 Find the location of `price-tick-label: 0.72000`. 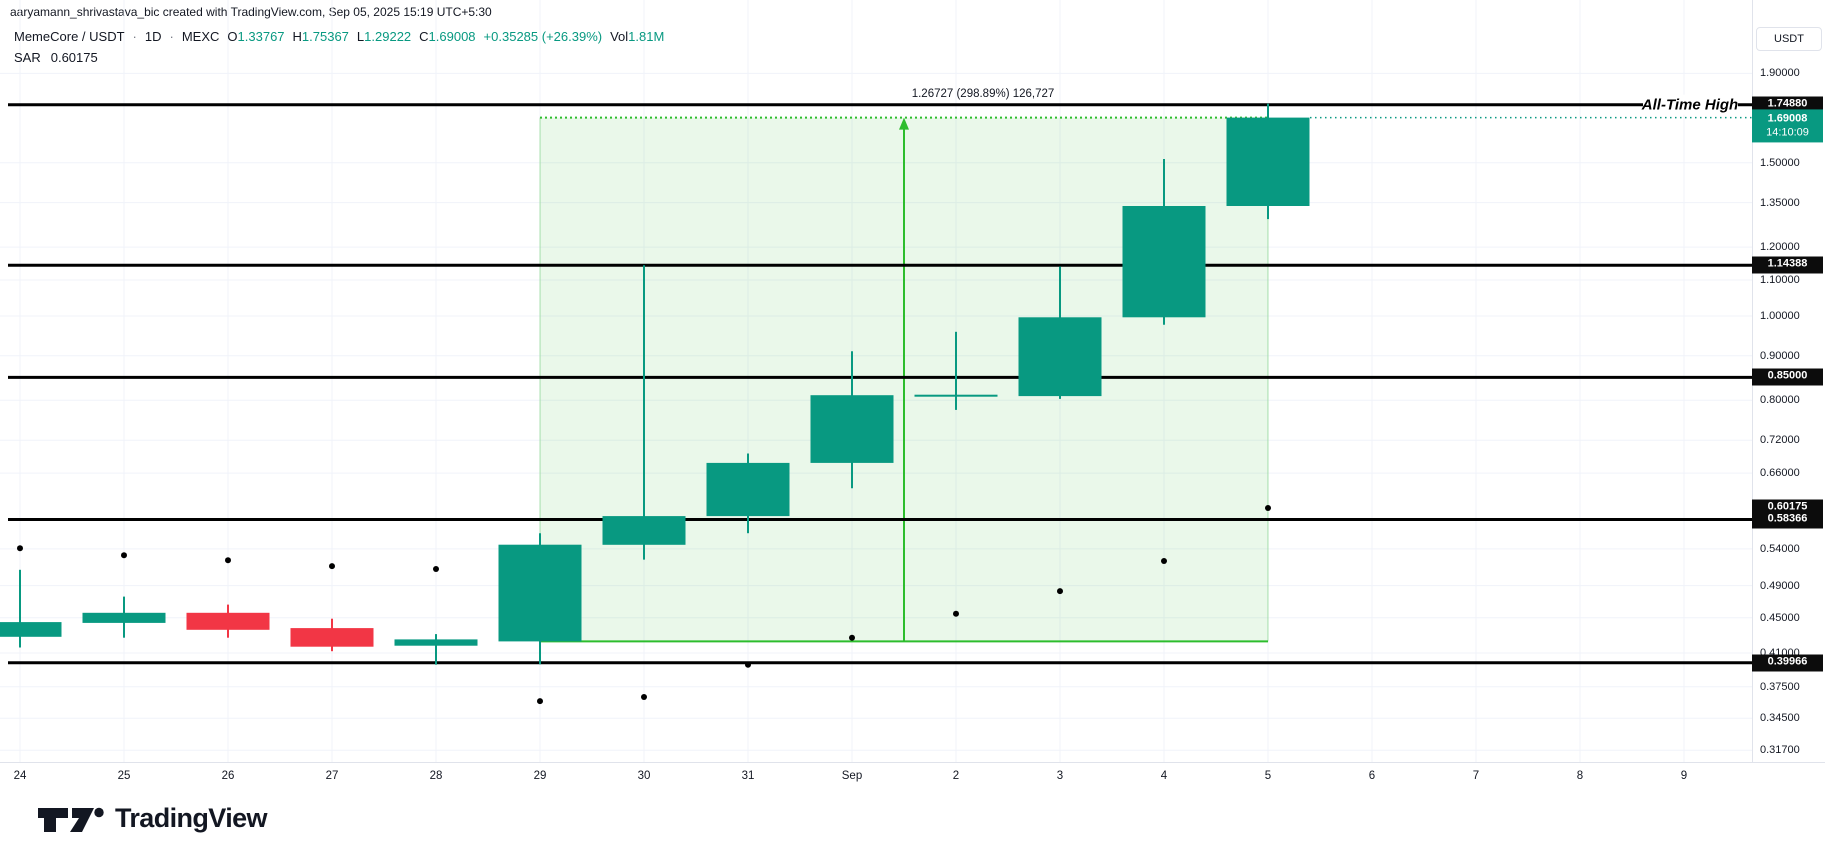

price-tick-label: 0.72000 is located at coordinates (1780, 440).